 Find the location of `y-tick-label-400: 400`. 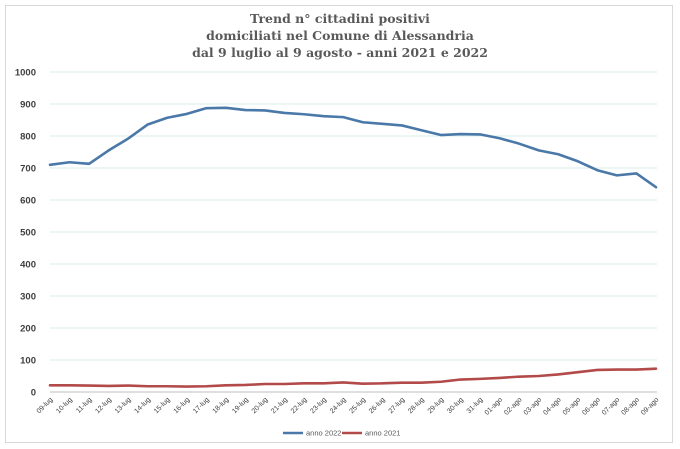

y-tick-label-400: 400 is located at coordinates (28, 265).